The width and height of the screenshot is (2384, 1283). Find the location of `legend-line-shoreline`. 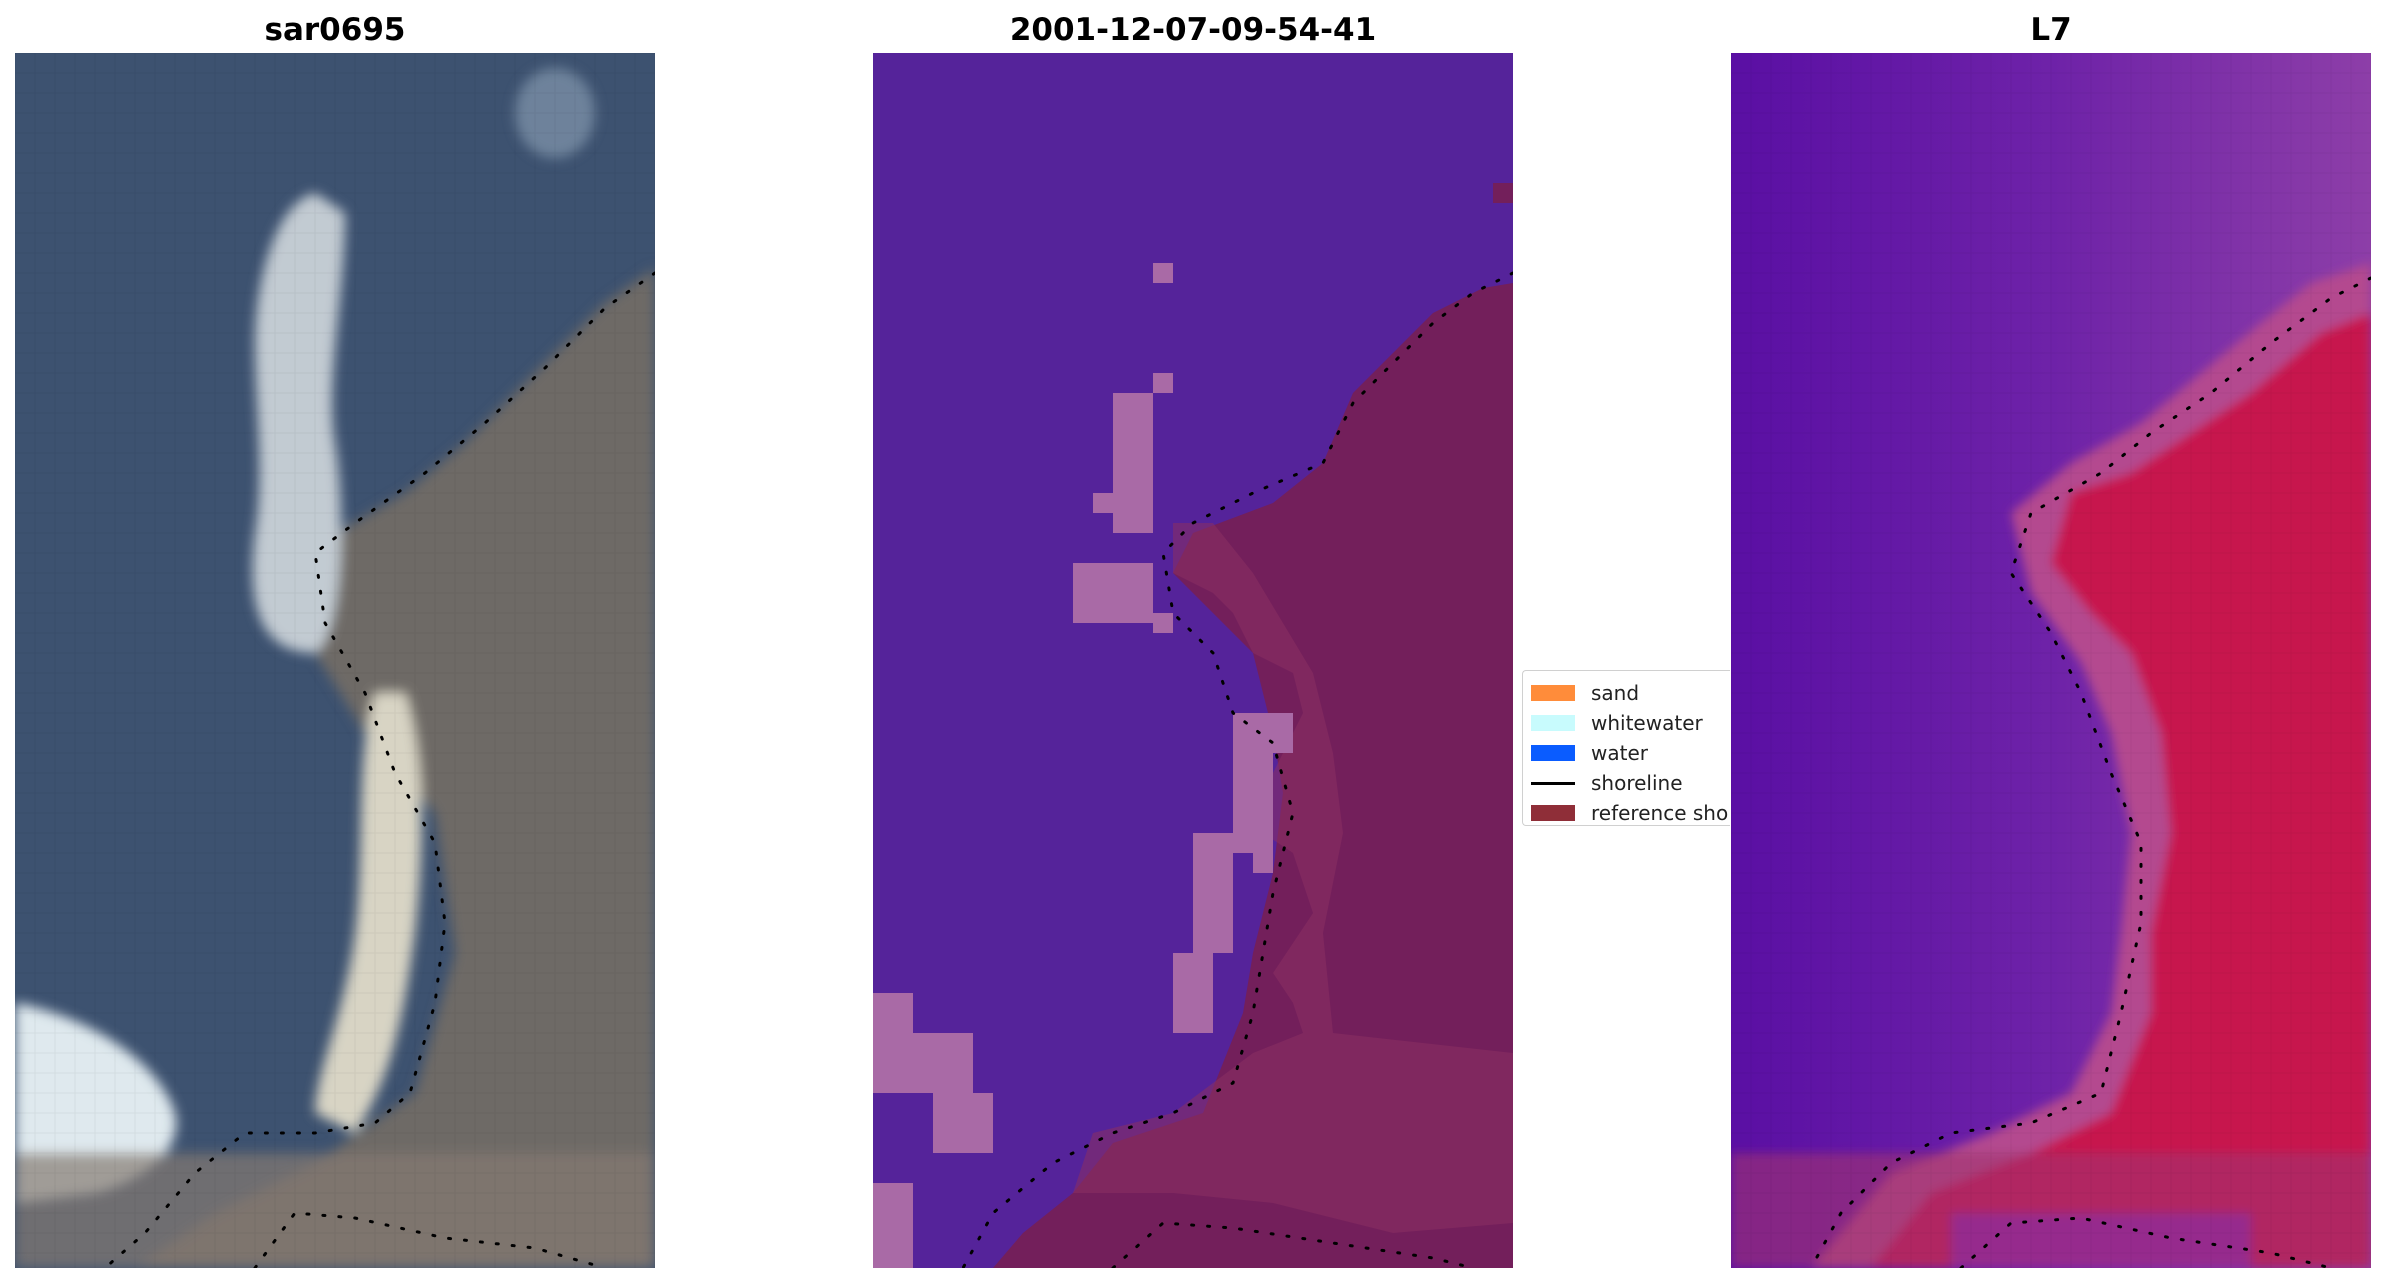

legend-line-shoreline is located at coordinates (1553, 783).